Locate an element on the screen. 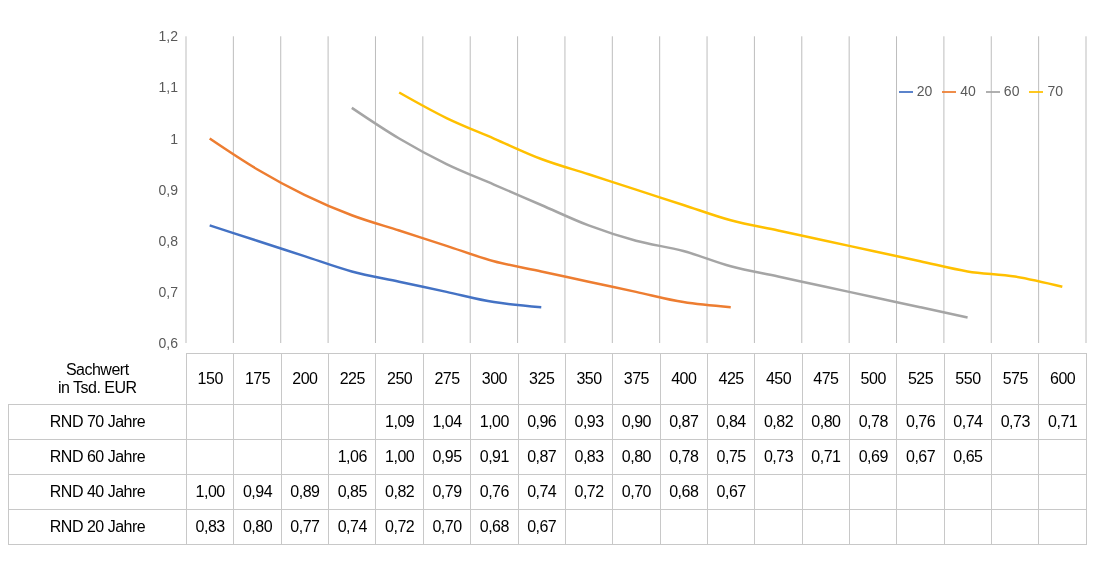 The height and width of the screenshot is (569, 1103). y-tick-label: 1,1 is located at coordinates (168, 87).